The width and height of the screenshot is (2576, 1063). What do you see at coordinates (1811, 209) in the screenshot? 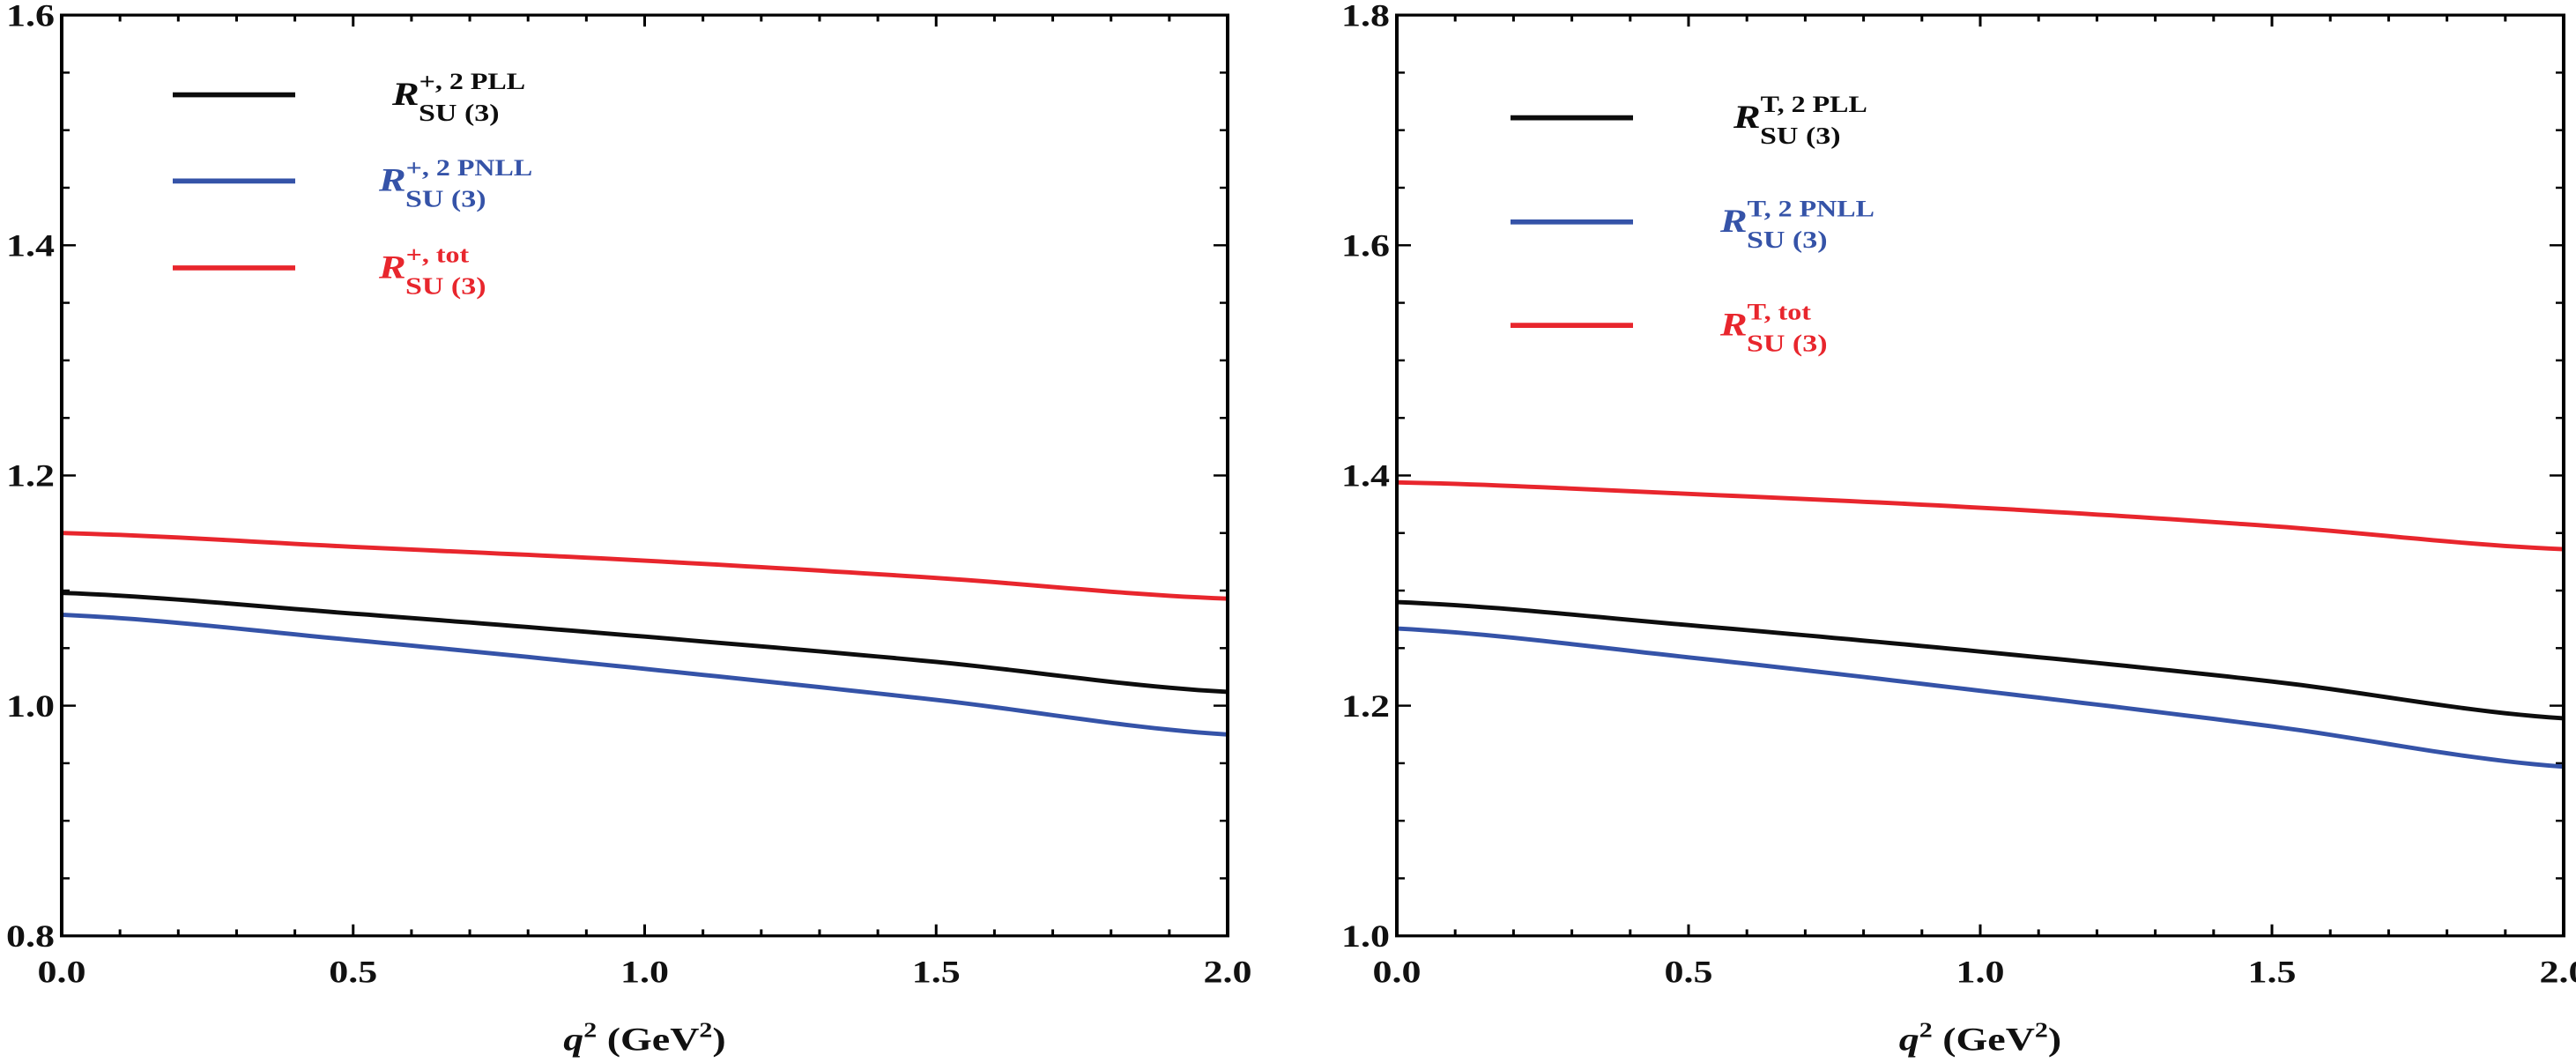
I see `legend-sup: T, 2 PNLL` at bounding box center [1811, 209].